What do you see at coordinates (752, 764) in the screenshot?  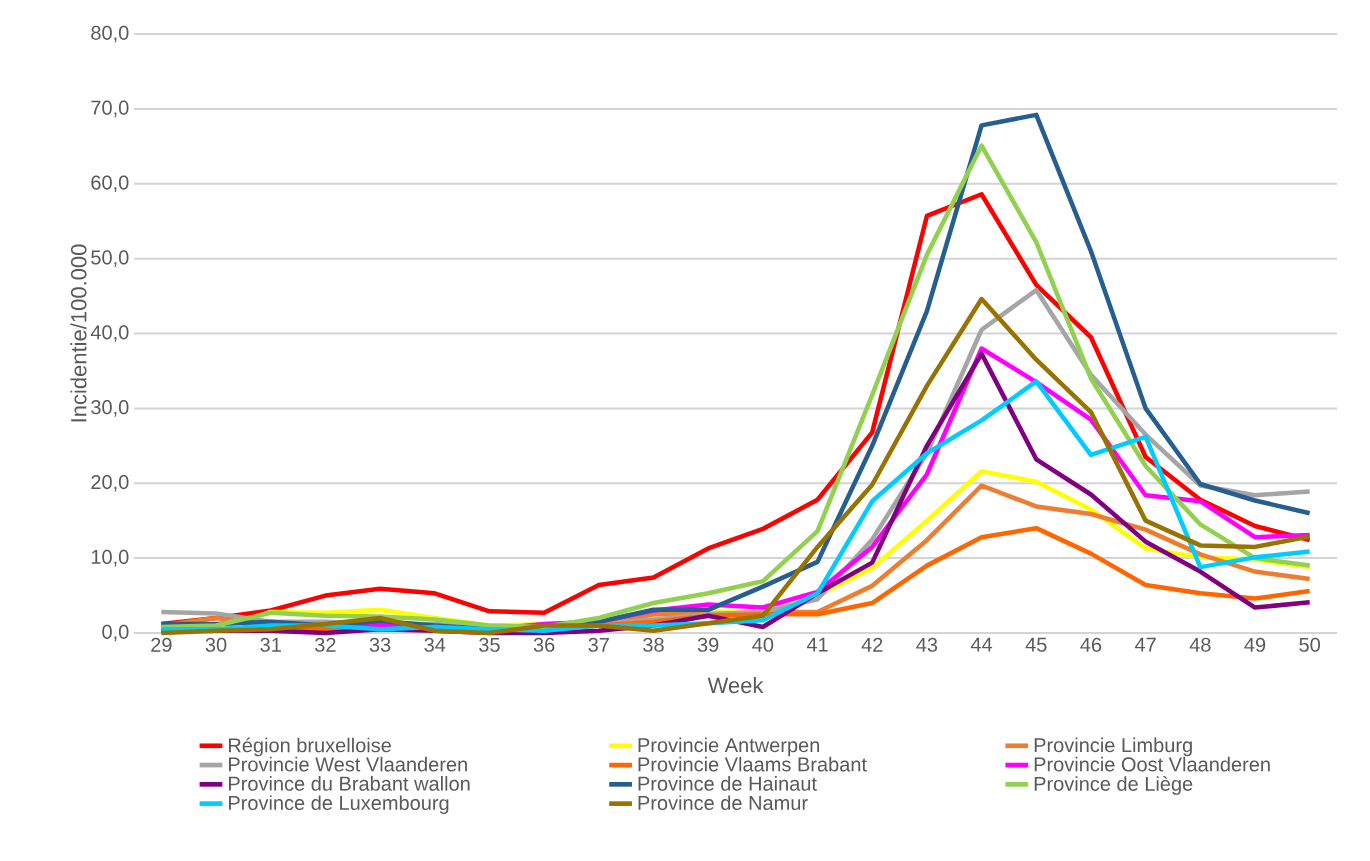 I see `legend-label: Provincie Vlaams Brabant` at bounding box center [752, 764].